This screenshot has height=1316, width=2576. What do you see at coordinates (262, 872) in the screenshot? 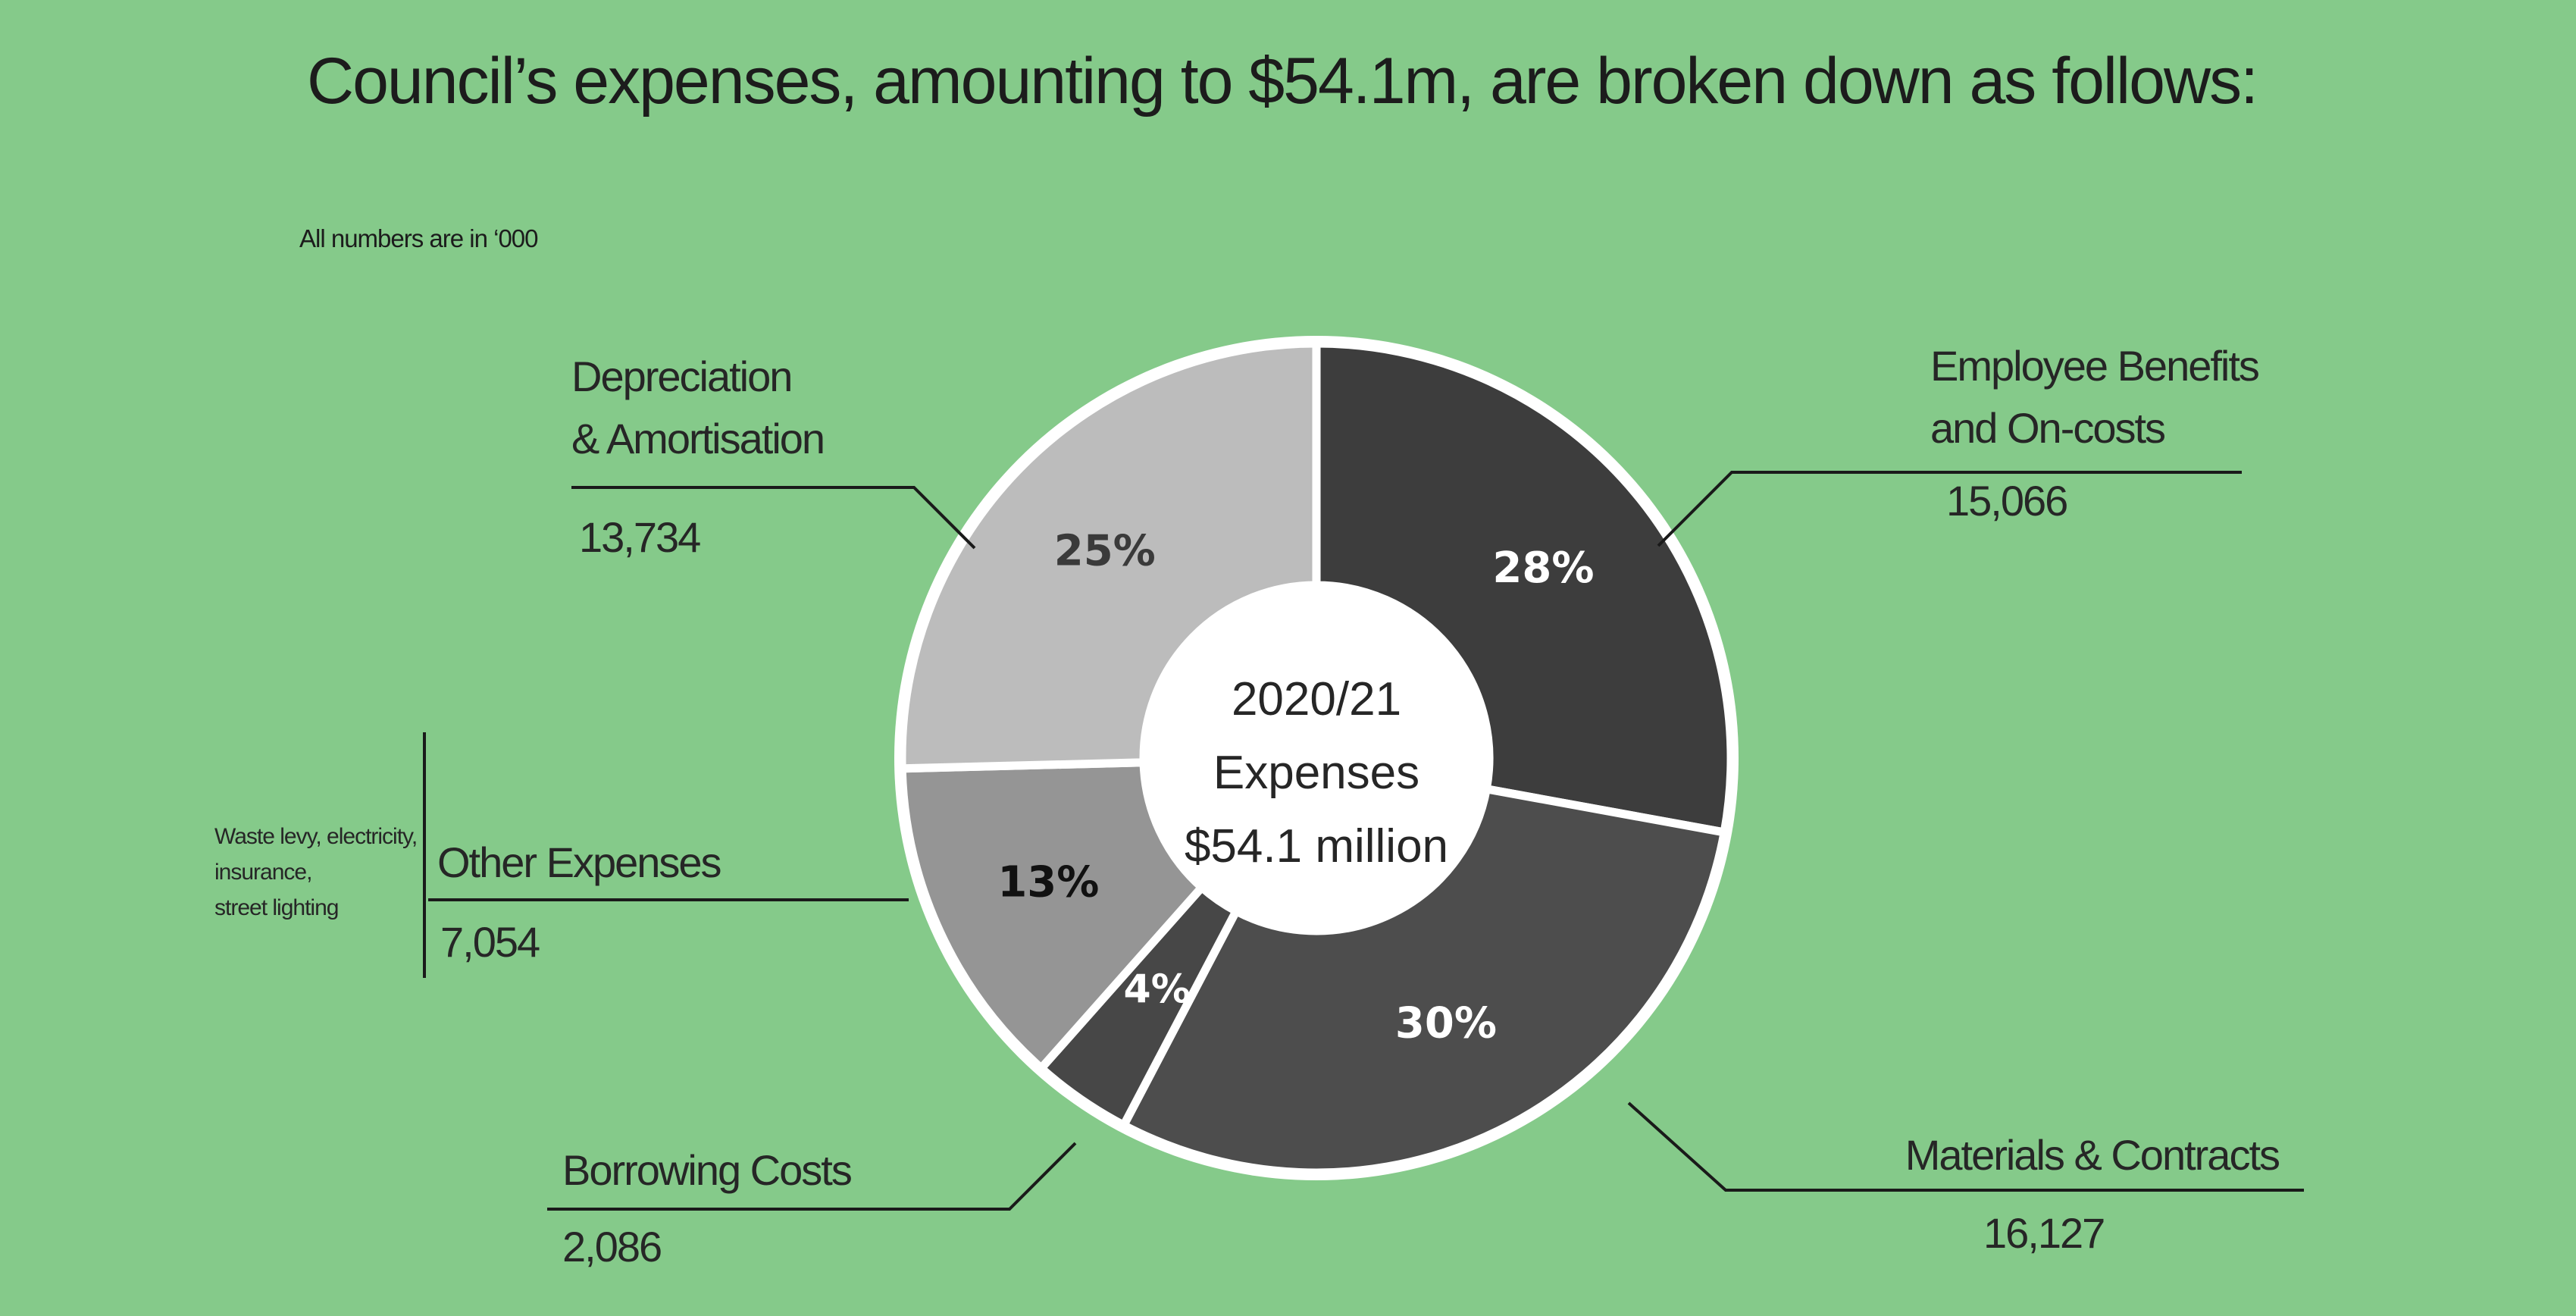
I see `side-note-line: insurance,` at bounding box center [262, 872].